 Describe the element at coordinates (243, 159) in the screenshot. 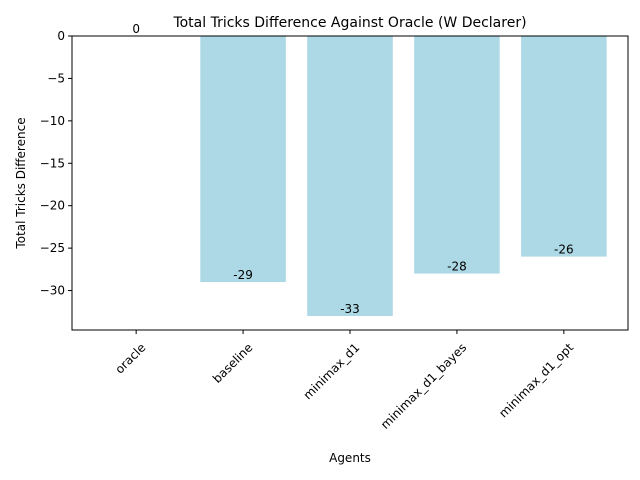

I see `bar-baseline` at that location.